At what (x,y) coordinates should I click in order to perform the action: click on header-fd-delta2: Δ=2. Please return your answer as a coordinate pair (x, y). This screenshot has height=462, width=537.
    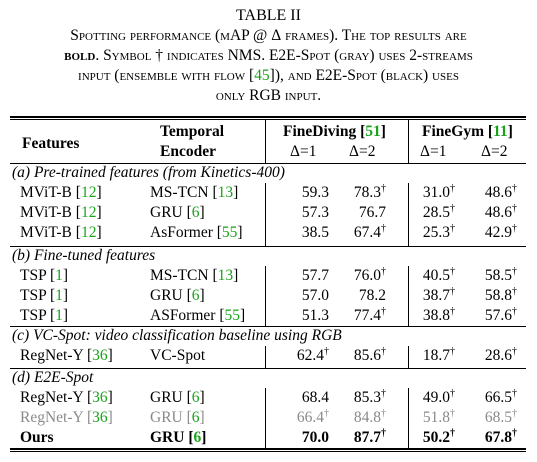
    Looking at the image, I should click on (362, 151).